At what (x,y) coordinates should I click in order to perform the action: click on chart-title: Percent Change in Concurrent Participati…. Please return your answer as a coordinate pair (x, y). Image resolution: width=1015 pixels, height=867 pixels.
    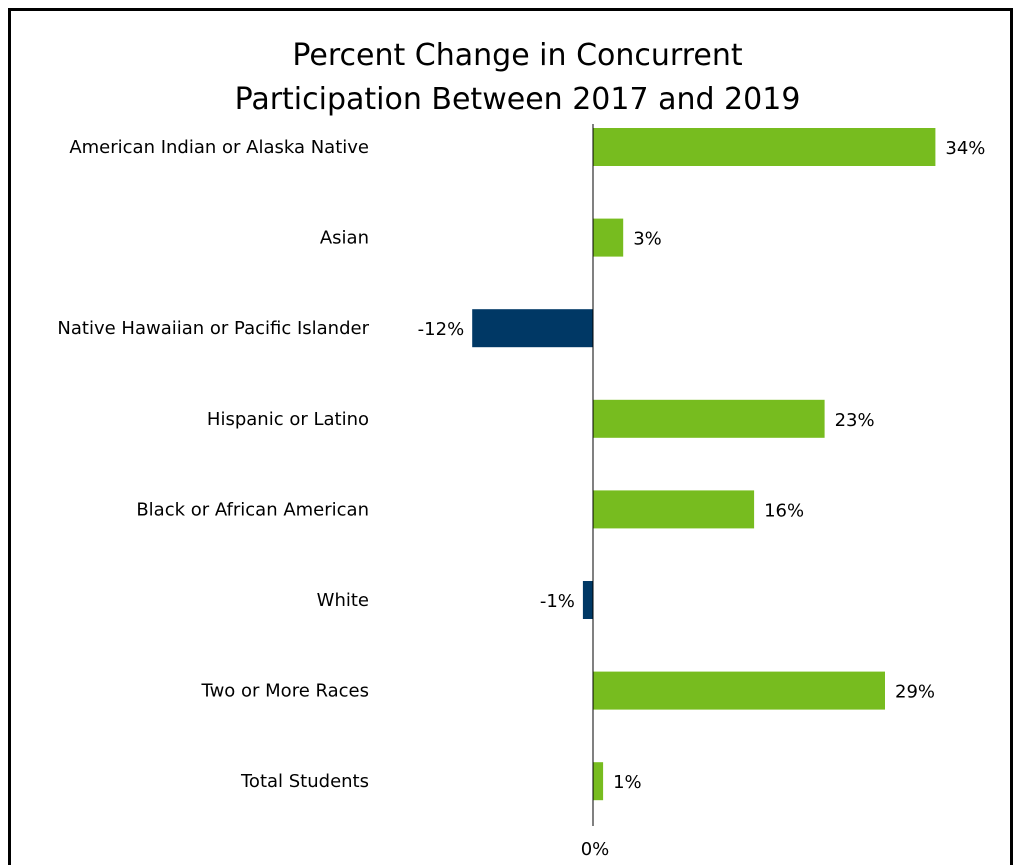
    Looking at the image, I should click on (507, 78).